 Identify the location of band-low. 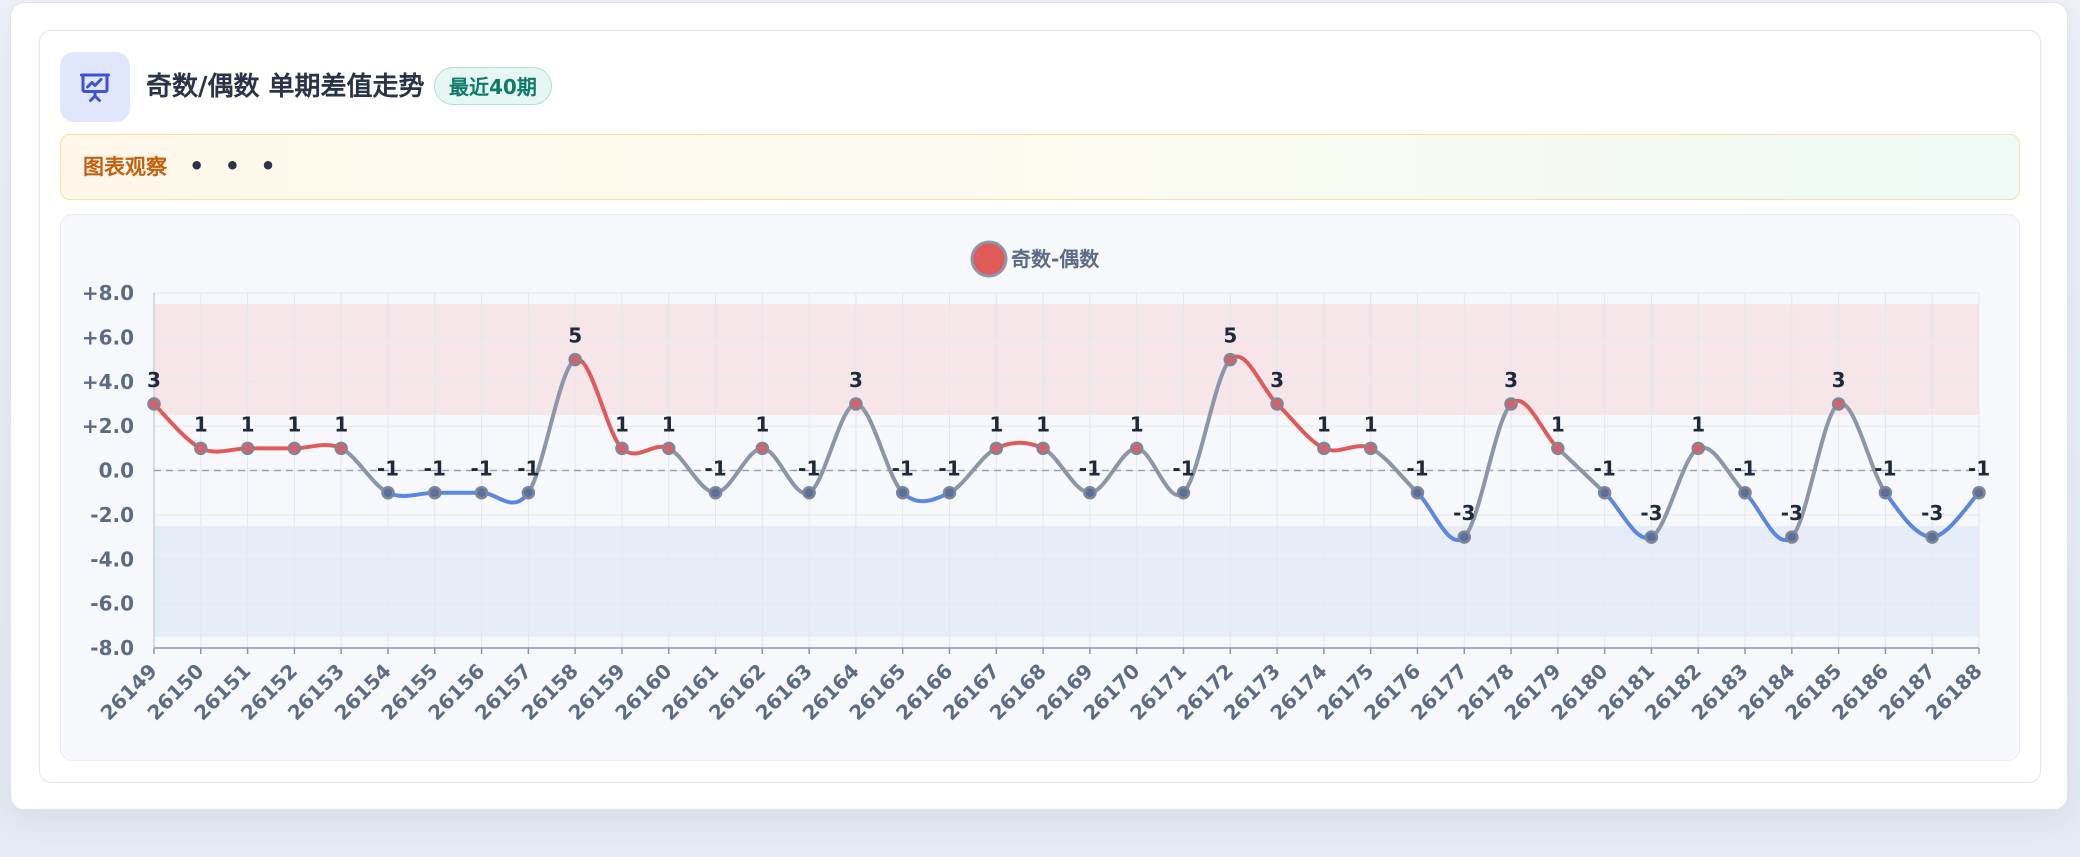
(1066, 581).